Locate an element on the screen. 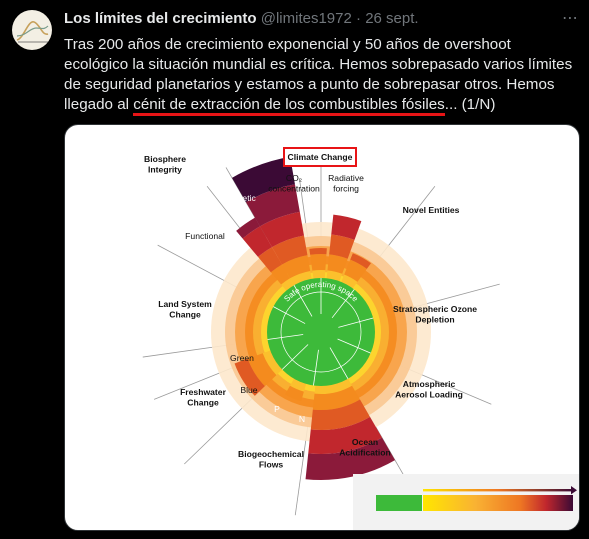 The height and width of the screenshot is (539, 589). more-dots-icon: ⋯ is located at coordinates (570, 18).